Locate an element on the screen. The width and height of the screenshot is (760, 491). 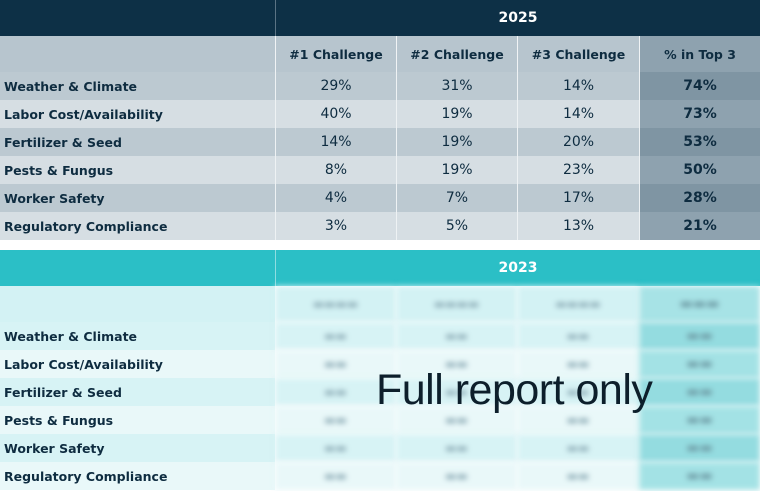
column-header: #3 Challenge is located at coordinates (578, 54).